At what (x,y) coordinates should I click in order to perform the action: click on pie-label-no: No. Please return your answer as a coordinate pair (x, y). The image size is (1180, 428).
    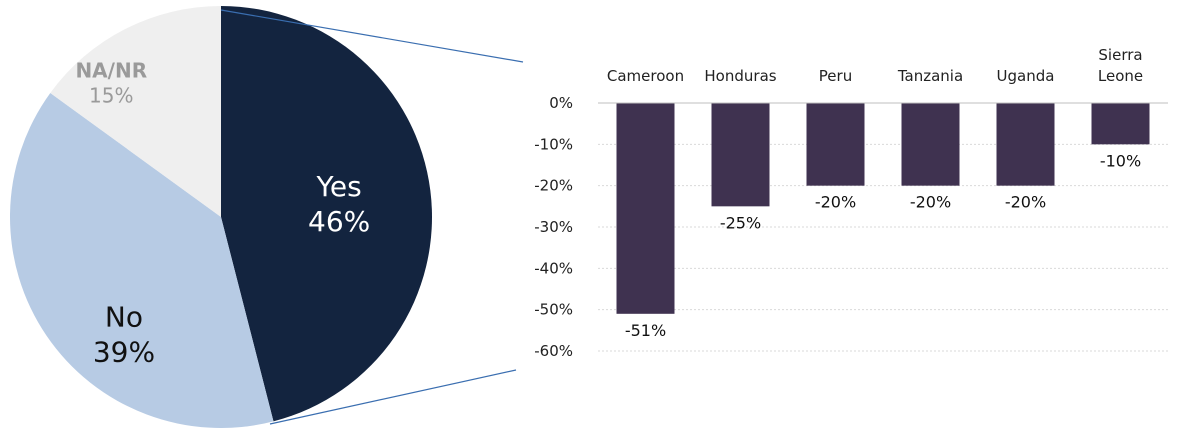
    Looking at the image, I should click on (124, 317).